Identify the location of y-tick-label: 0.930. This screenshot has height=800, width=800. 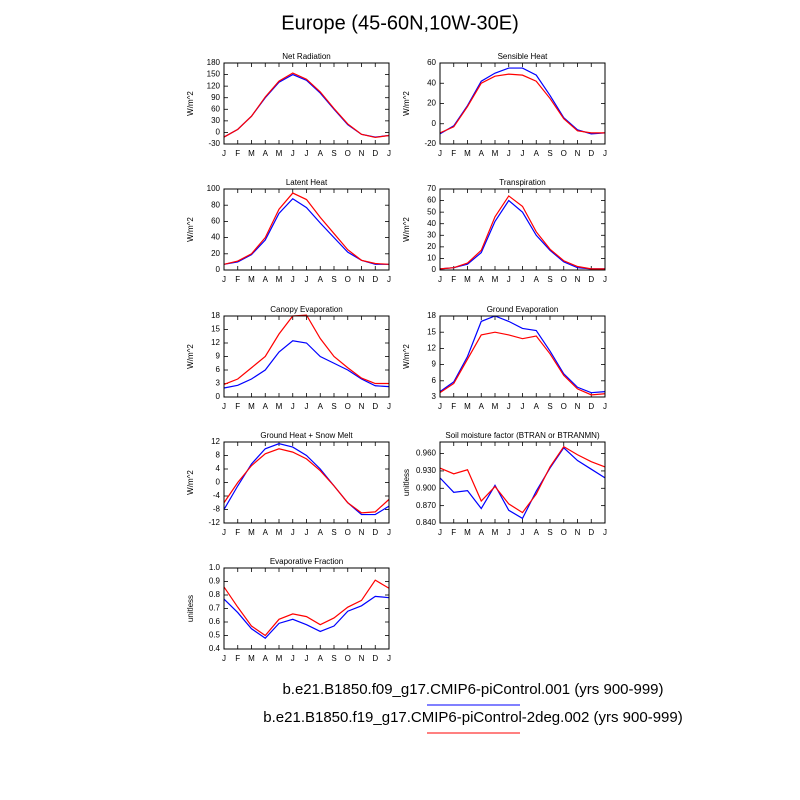
(426, 470).